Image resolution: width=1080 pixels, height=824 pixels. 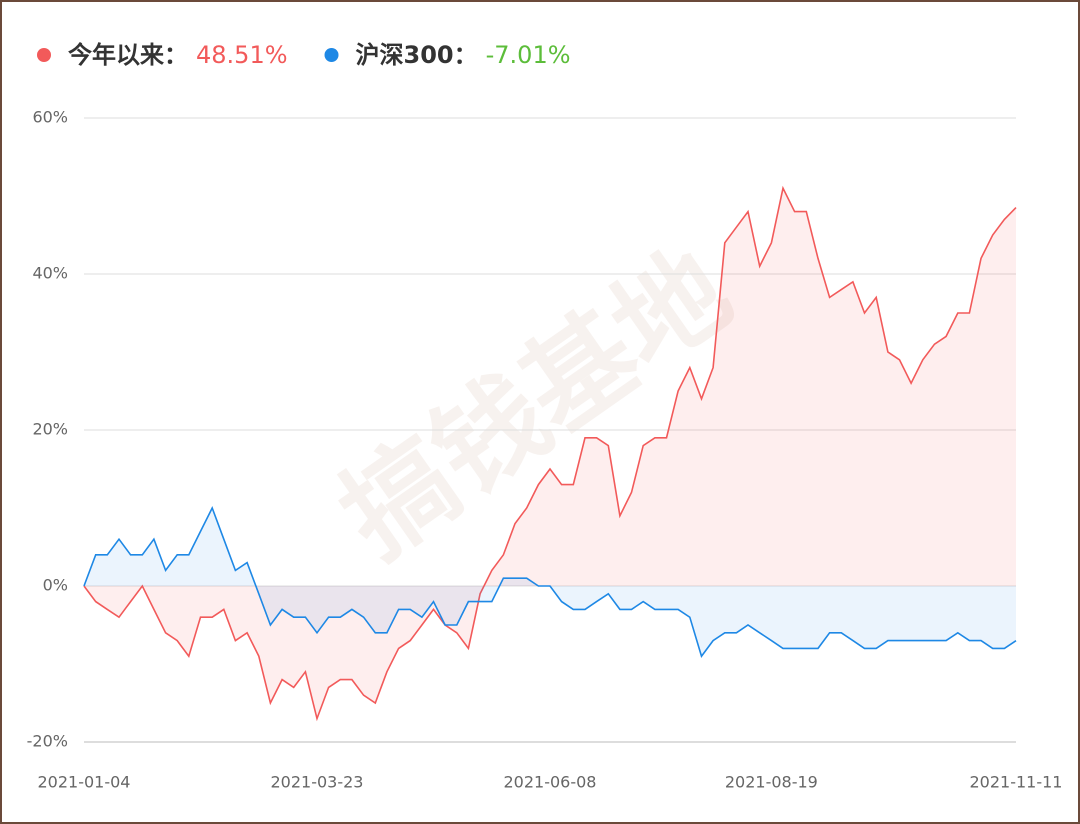 I want to click on y-tick-label: 60%, so click(x=50, y=117).